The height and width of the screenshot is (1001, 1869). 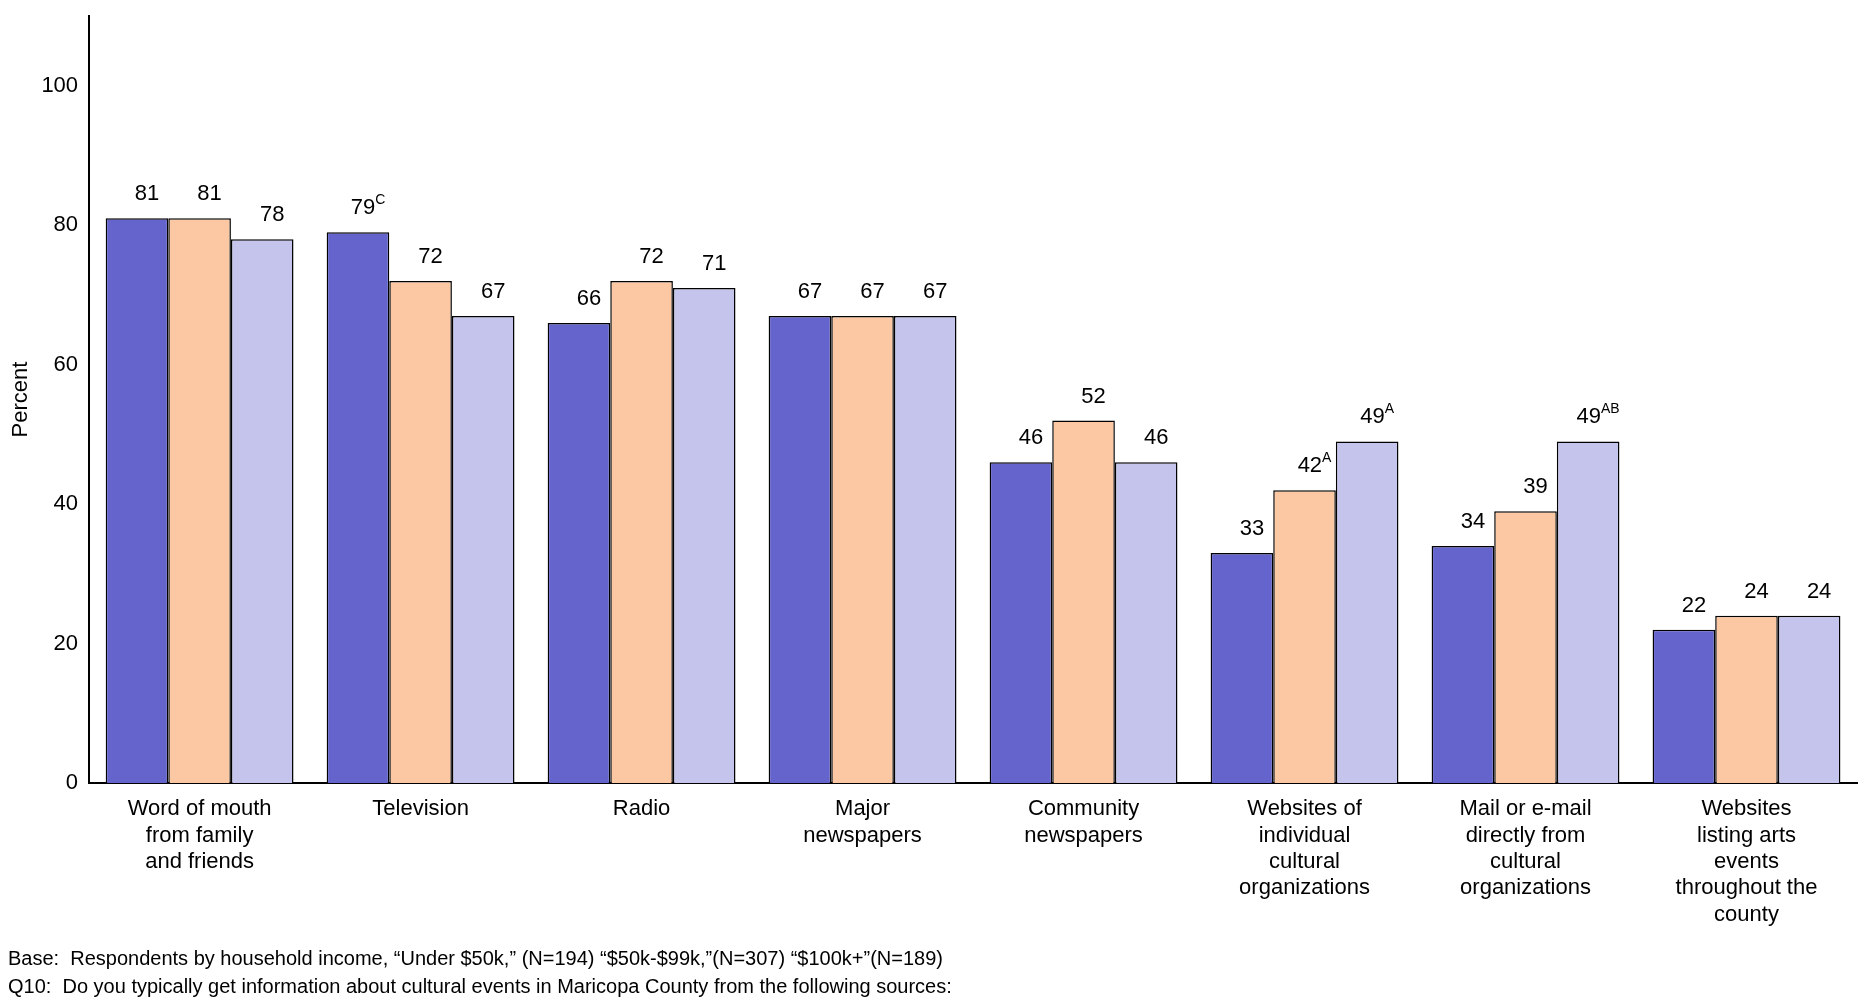 What do you see at coordinates (1304, 847) in the screenshot?
I see `x-tick-label: Websites of individual cultural organizations` at bounding box center [1304, 847].